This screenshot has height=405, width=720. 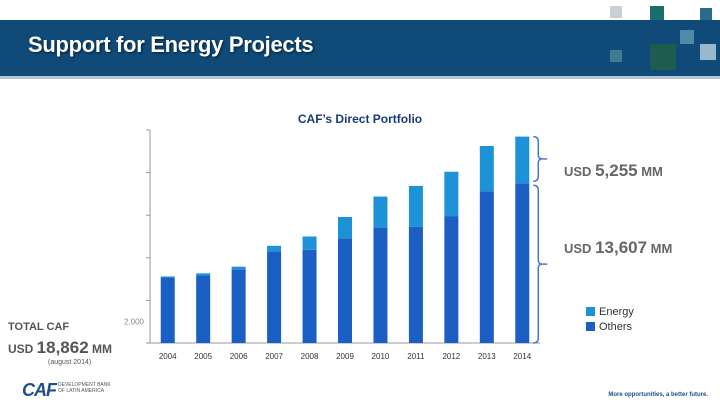 I want to click on bar-energy-2004, so click(x=167, y=277).